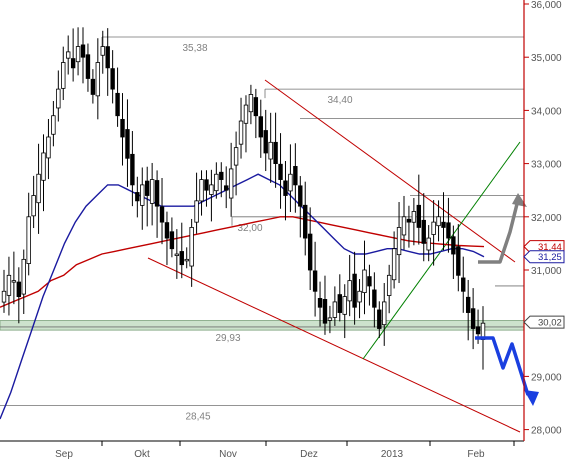 The image size is (565, 461). Describe the element at coordinates (142, 454) in the screenshot. I see `x-tick-label: Okt` at that location.